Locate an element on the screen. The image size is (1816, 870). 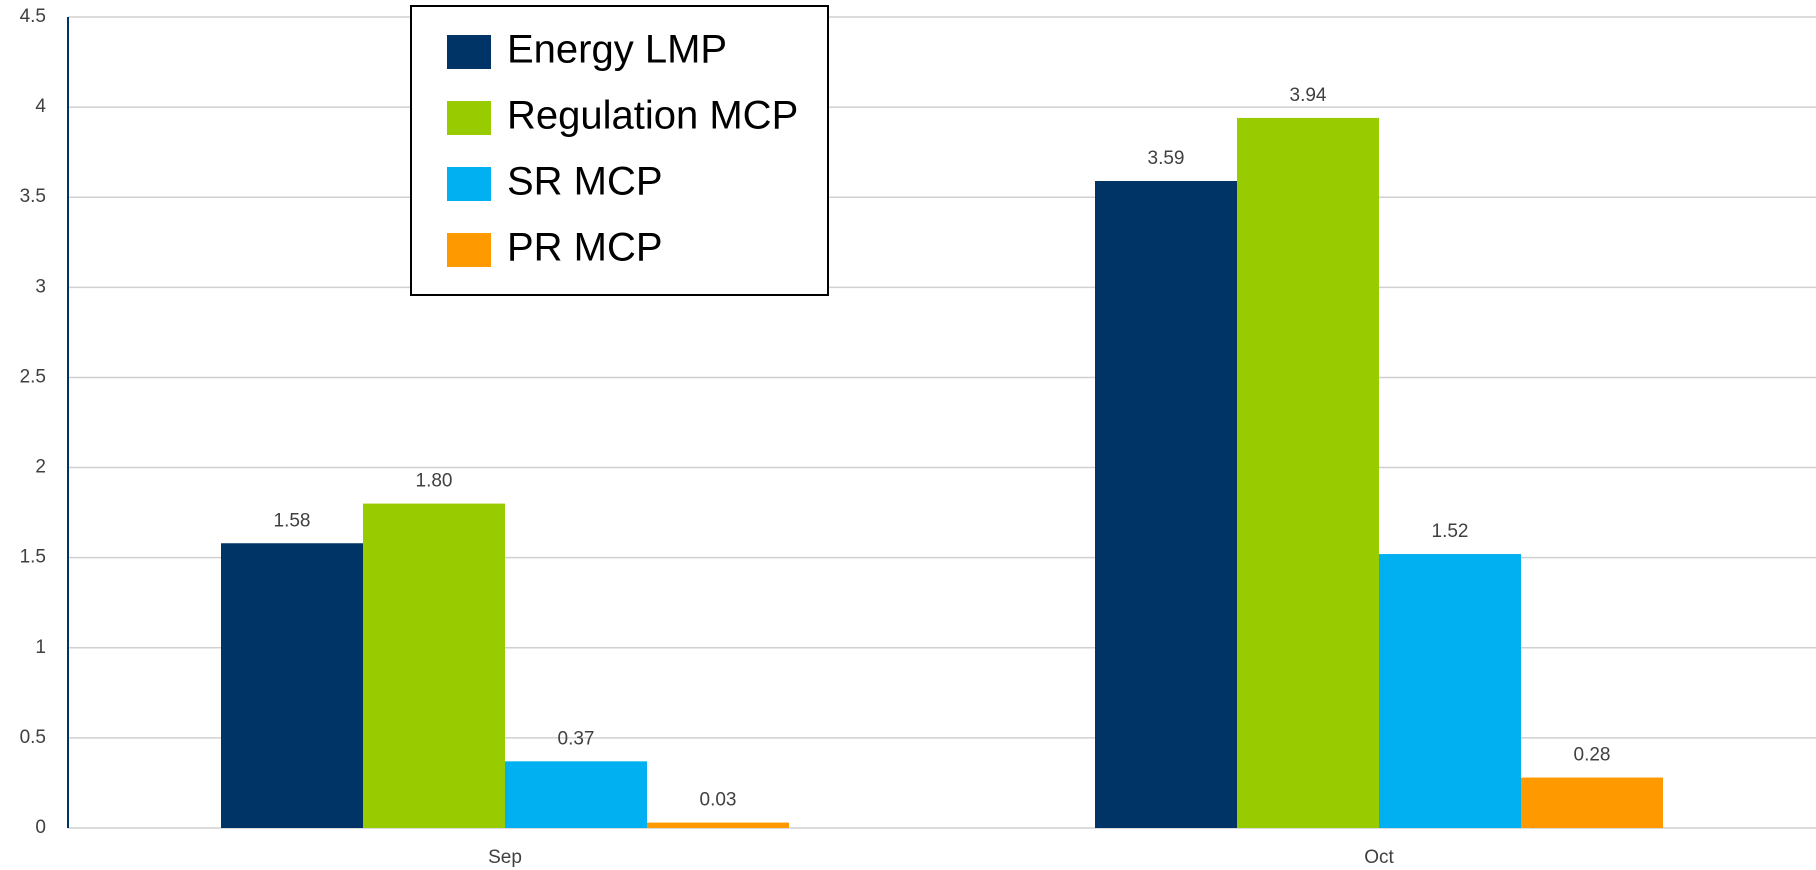
data-label: 3.59 is located at coordinates (1166, 158).